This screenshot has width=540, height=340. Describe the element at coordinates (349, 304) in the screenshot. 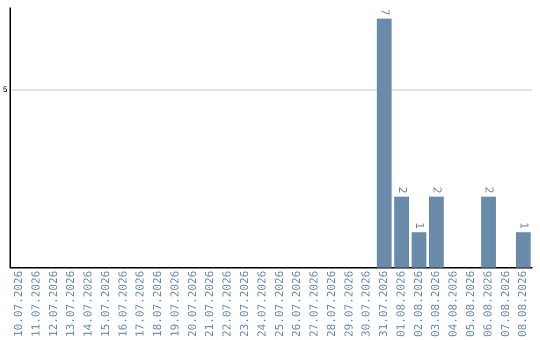

I see `x-tick-label: 29.07.2026` at that location.